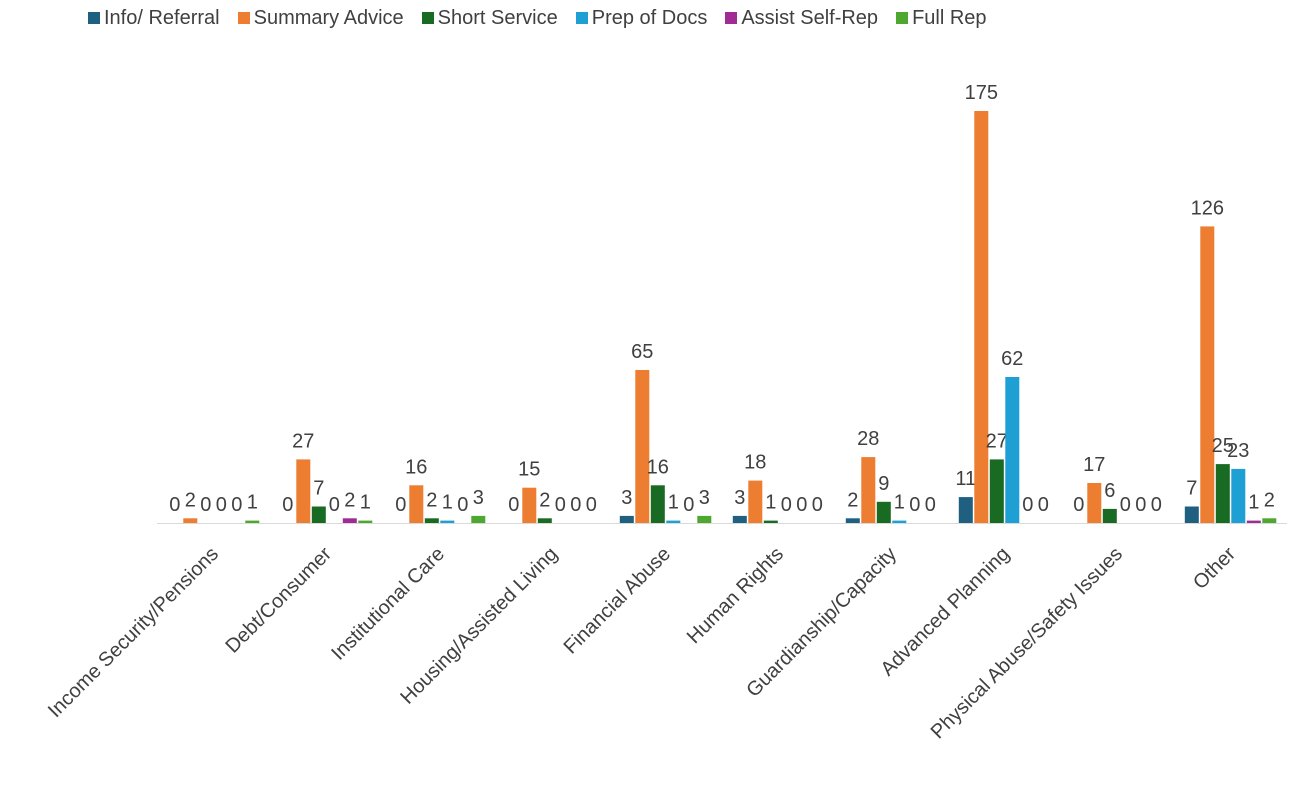 The height and width of the screenshot is (795, 1299). Describe the element at coordinates (1094, 465) in the screenshot. I see `data-label: 17` at that location.